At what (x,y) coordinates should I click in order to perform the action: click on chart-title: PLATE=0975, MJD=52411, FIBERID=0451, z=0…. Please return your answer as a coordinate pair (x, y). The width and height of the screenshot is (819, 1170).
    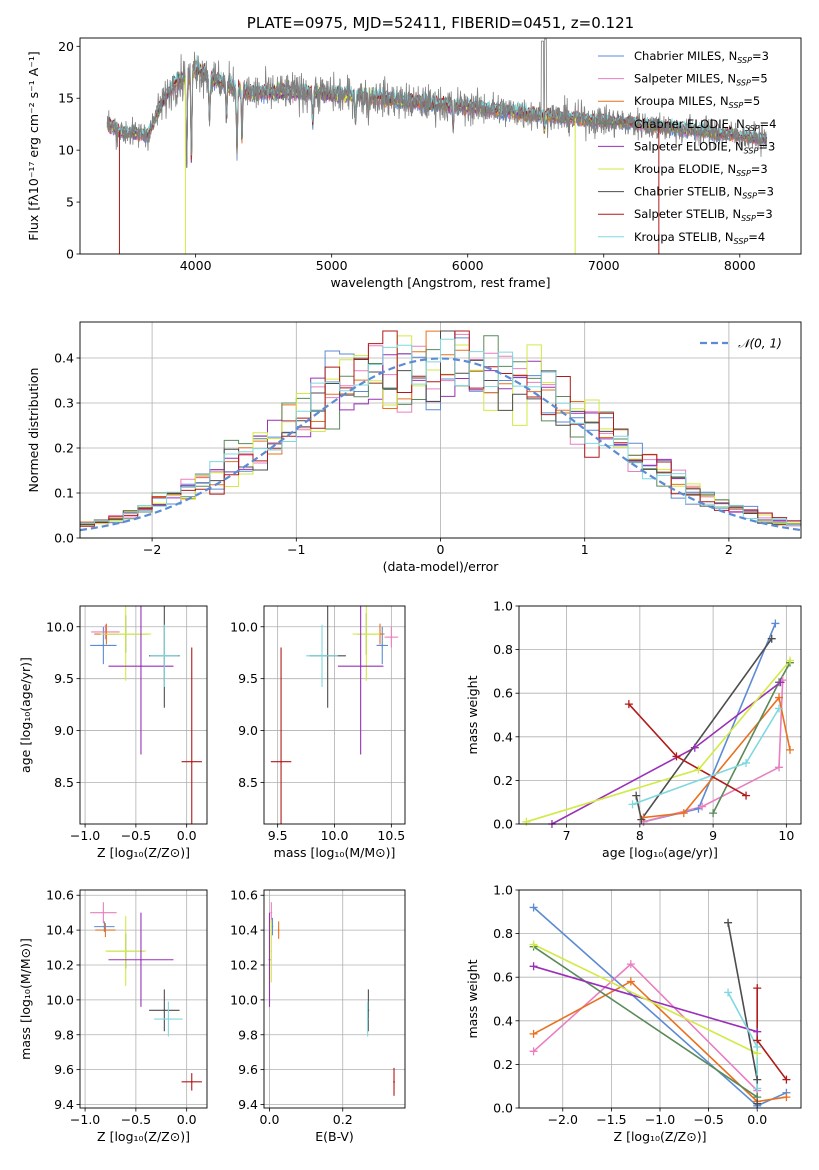
    Looking at the image, I should click on (440, 23).